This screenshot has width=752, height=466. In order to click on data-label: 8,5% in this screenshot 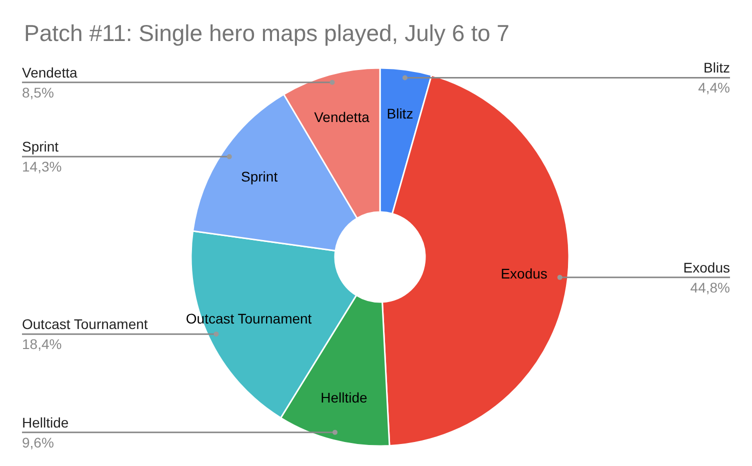, I will do `click(38, 92)`.